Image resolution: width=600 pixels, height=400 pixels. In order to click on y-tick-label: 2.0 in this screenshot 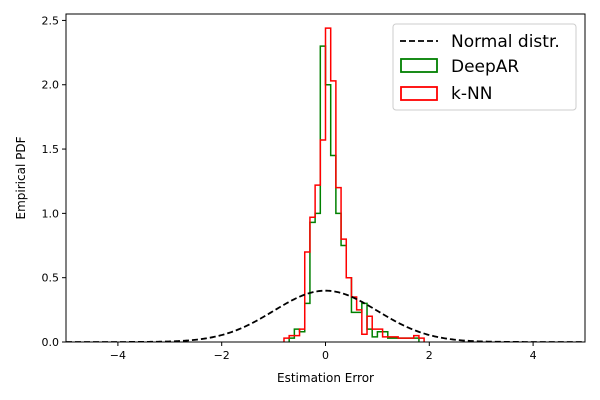, I will do `click(51, 85)`.